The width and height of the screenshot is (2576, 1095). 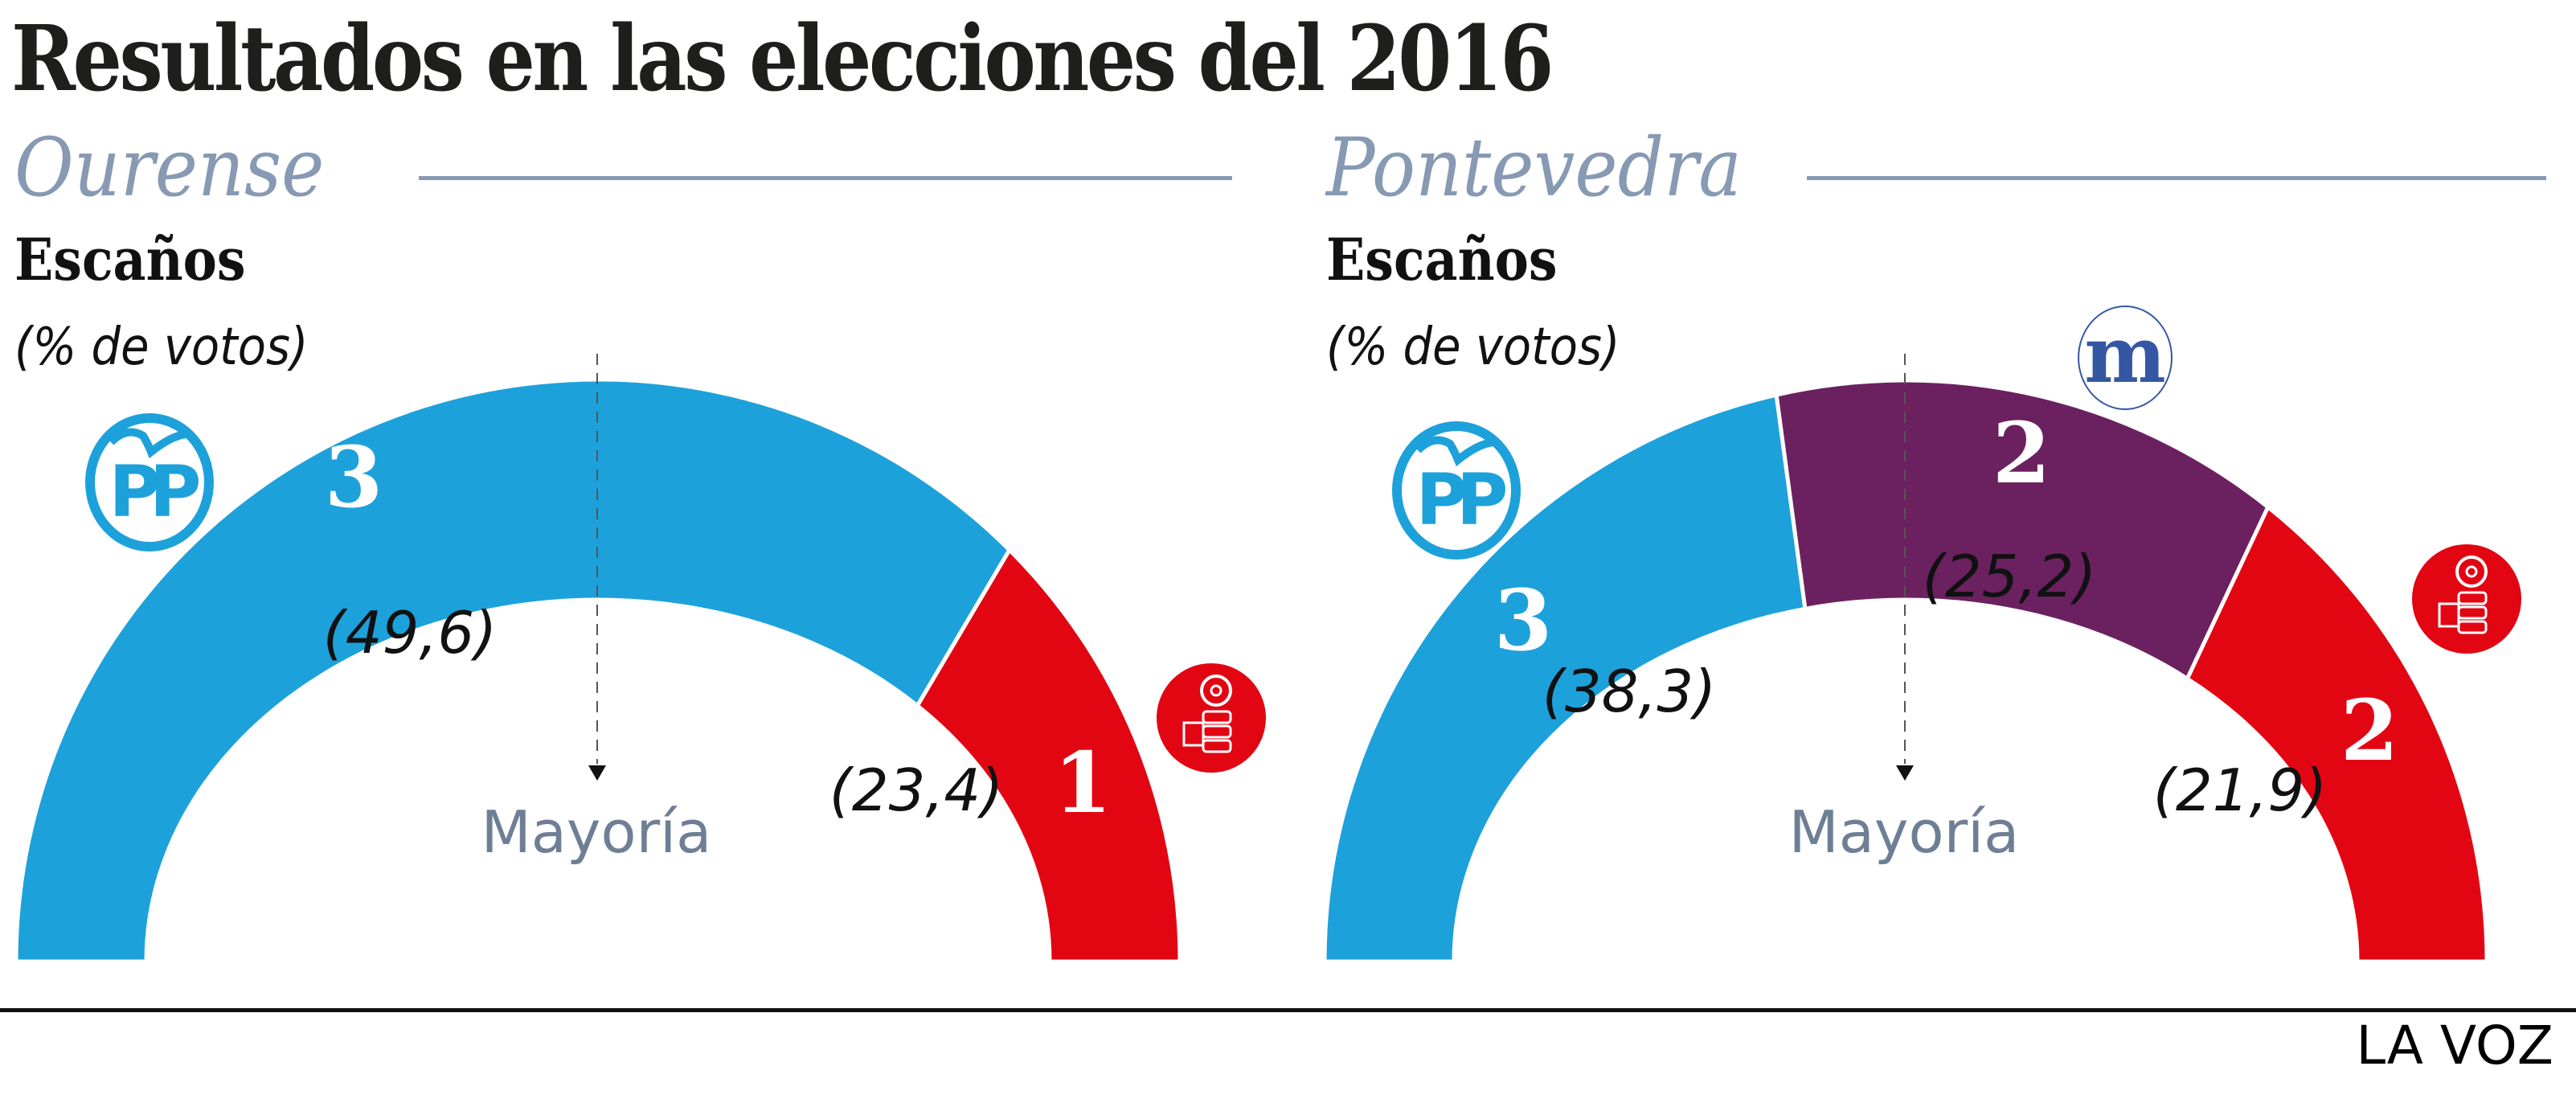 I want to click on vote-pct-label: (38,3), so click(x=1629, y=691).